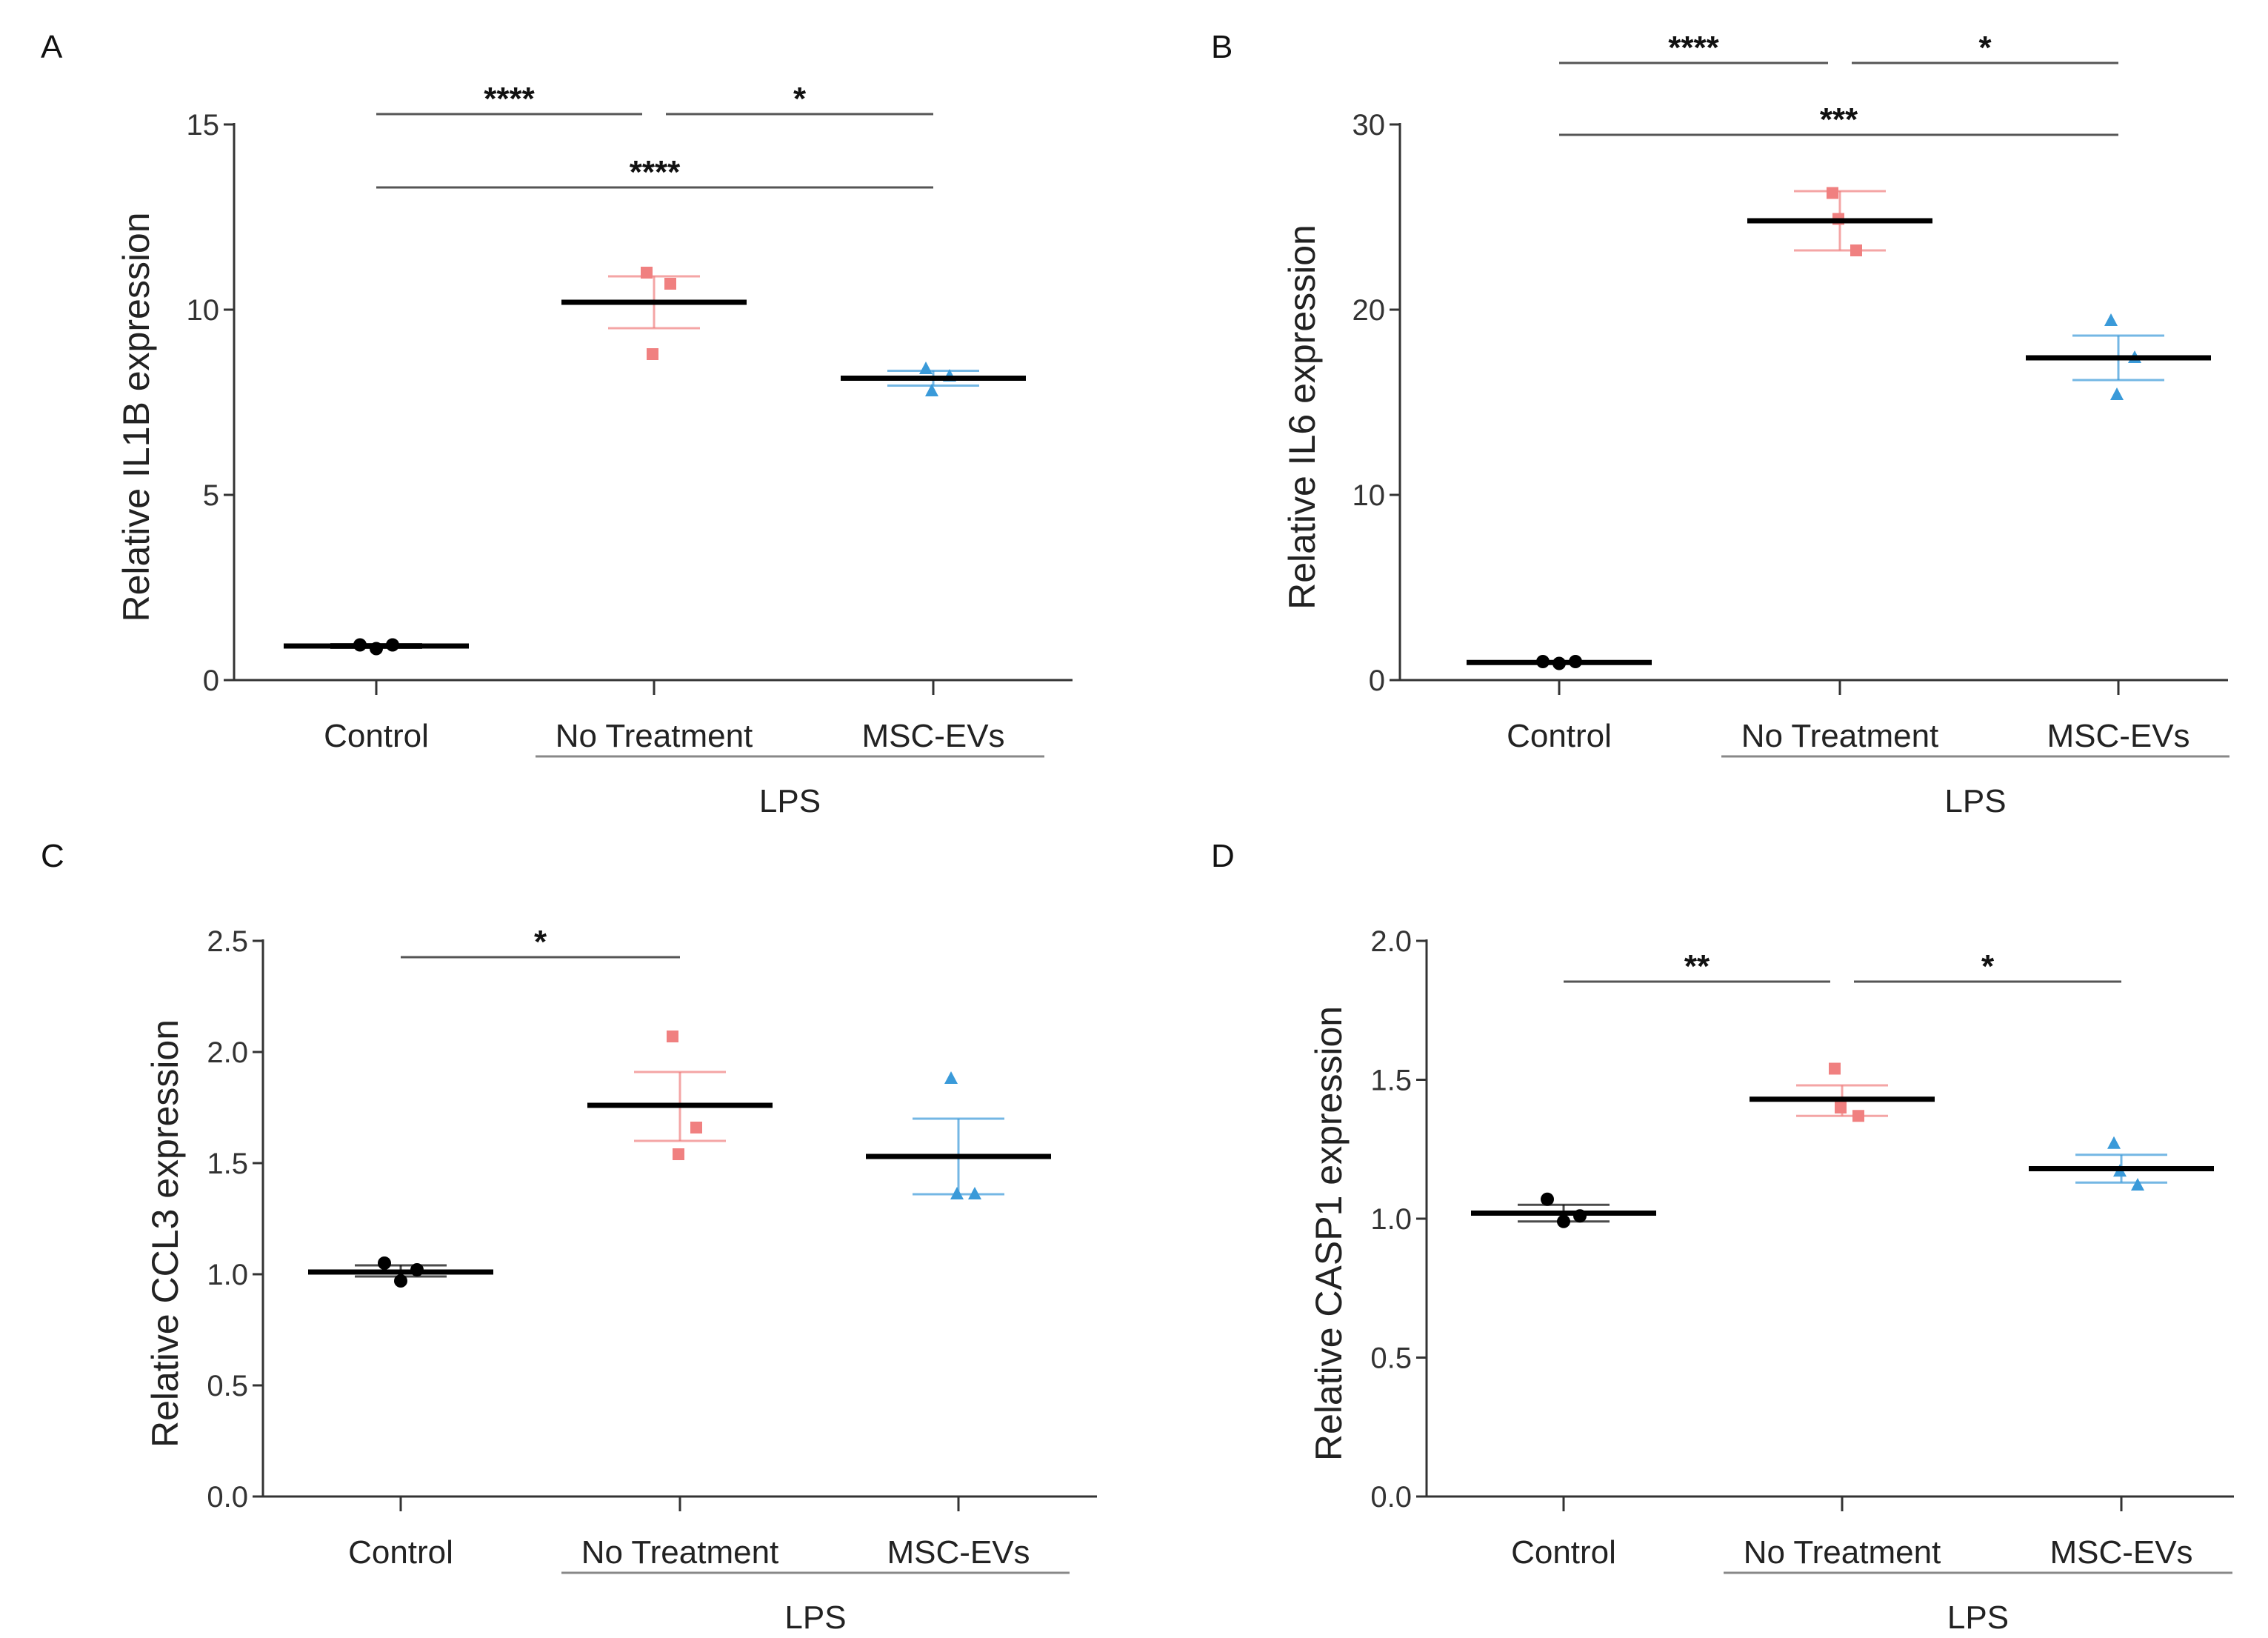 The height and width of the screenshot is (1638, 2268). I want to click on significance-label: ***, so click(1839, 120).